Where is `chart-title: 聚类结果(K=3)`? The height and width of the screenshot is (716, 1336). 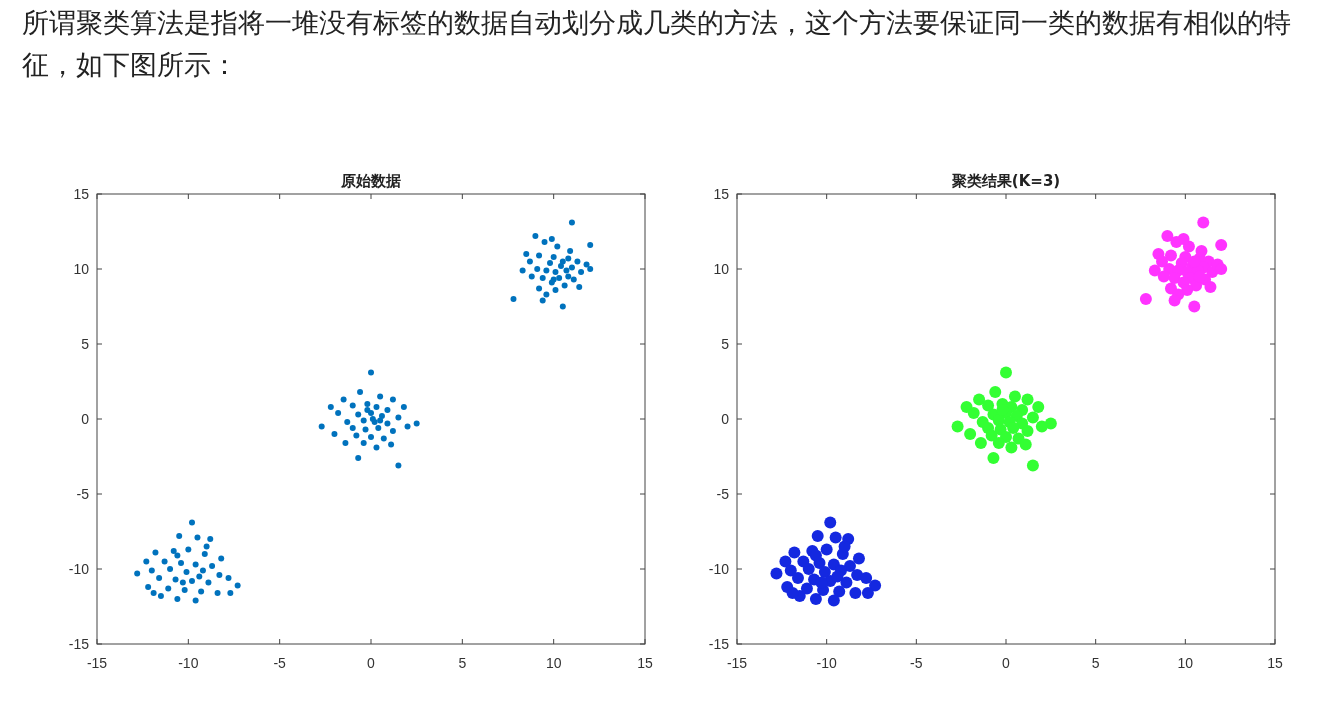 chart-title: 聚类结果(K=3) is located at coordinates (1005, 181).